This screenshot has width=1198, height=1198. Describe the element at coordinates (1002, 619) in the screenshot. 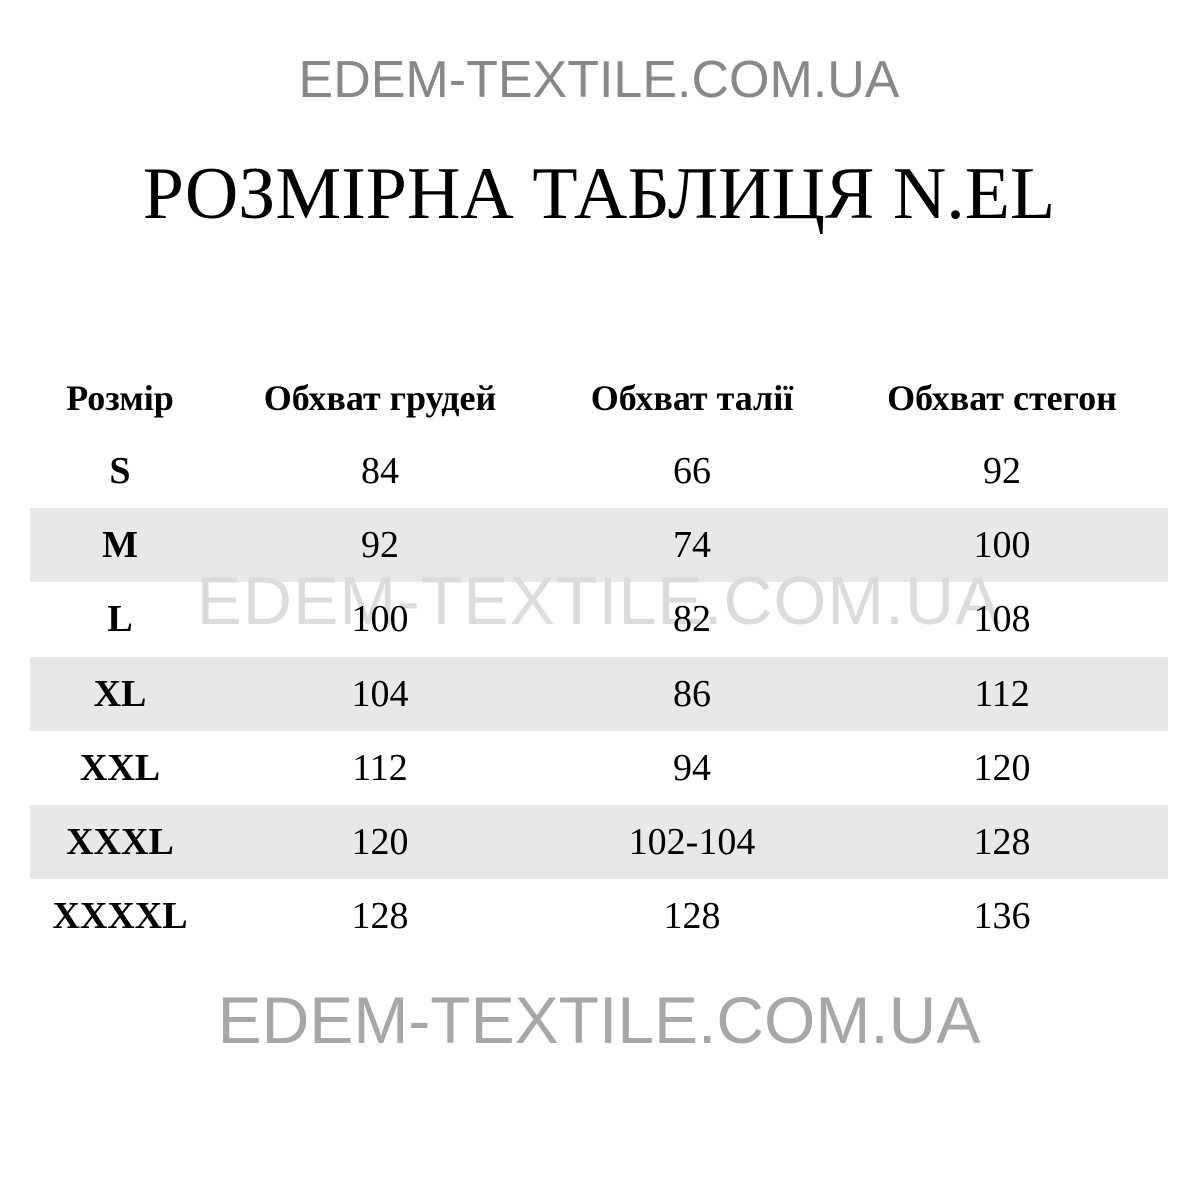

I see `table-cell: 108` at that location.